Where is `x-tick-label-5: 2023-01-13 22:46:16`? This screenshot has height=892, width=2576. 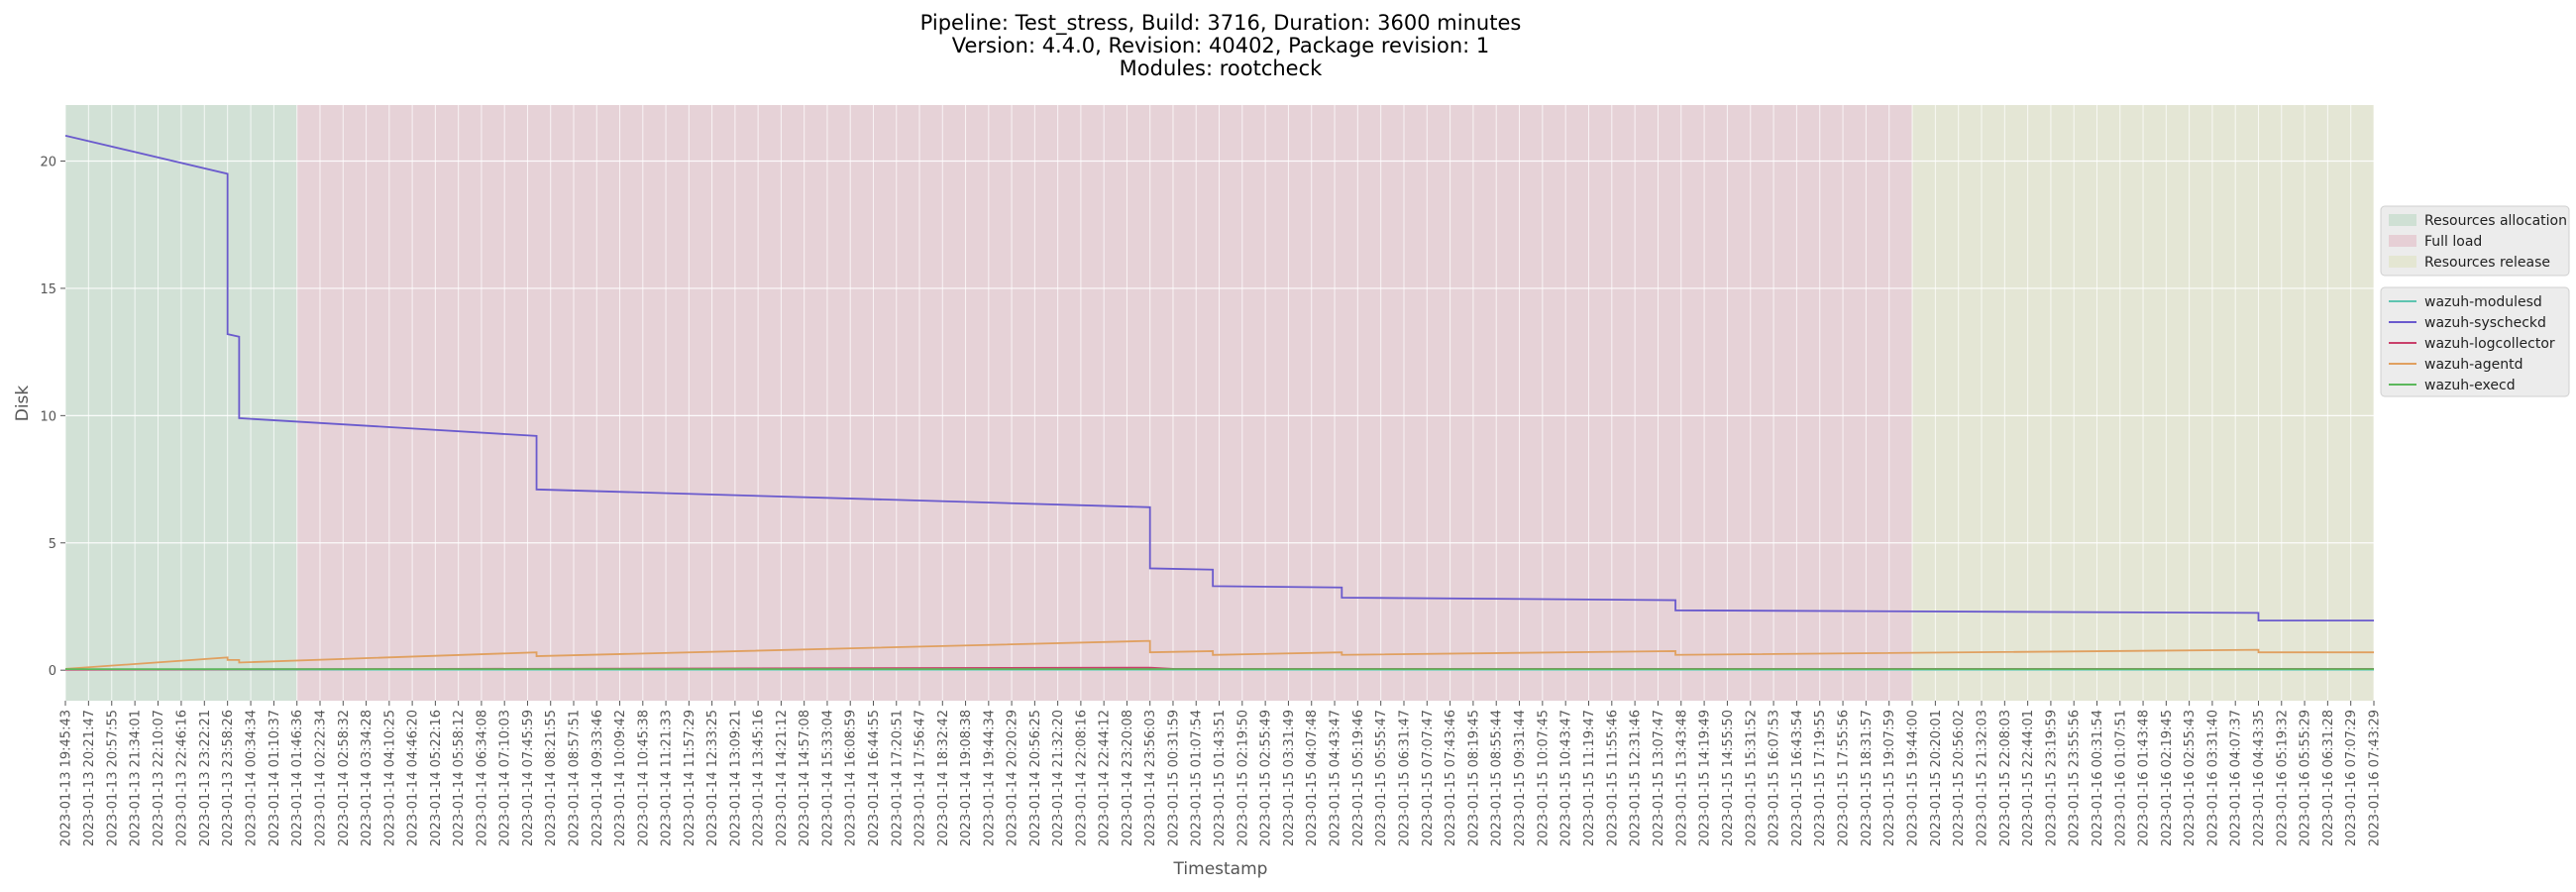
x-tick-label-5: 2023-01-13 22:46:16 is located at coordinates (181, 778).